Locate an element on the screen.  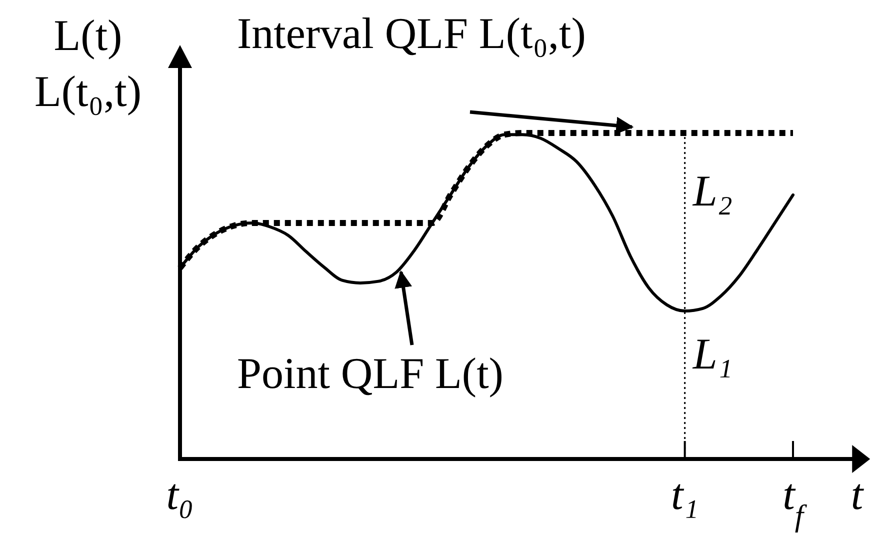
x-axis-title: t is located at coordinates (857, 494).